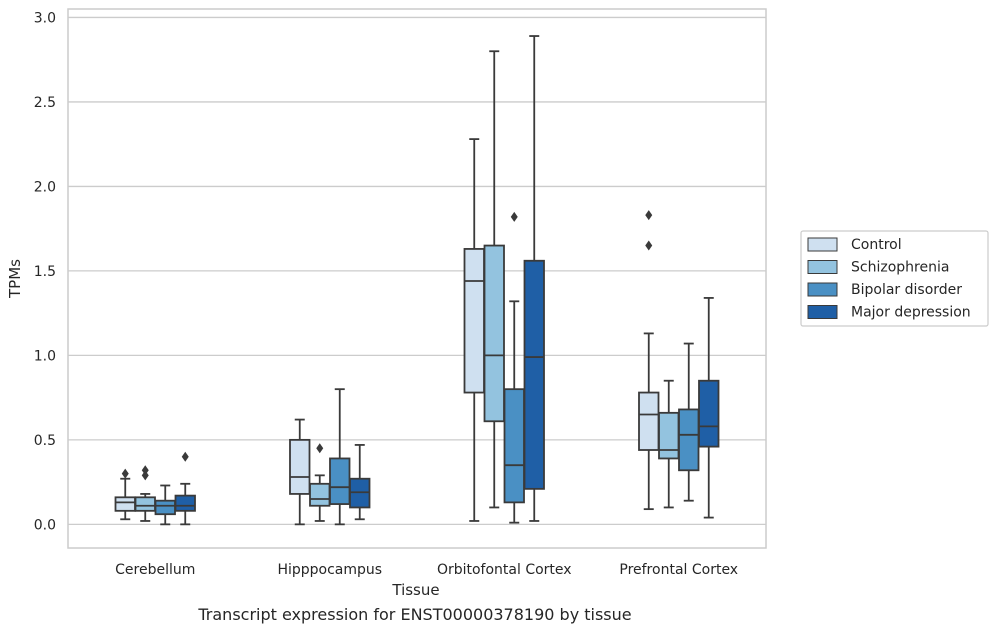  I want to click on legend-label: Control, so click(876, 245).